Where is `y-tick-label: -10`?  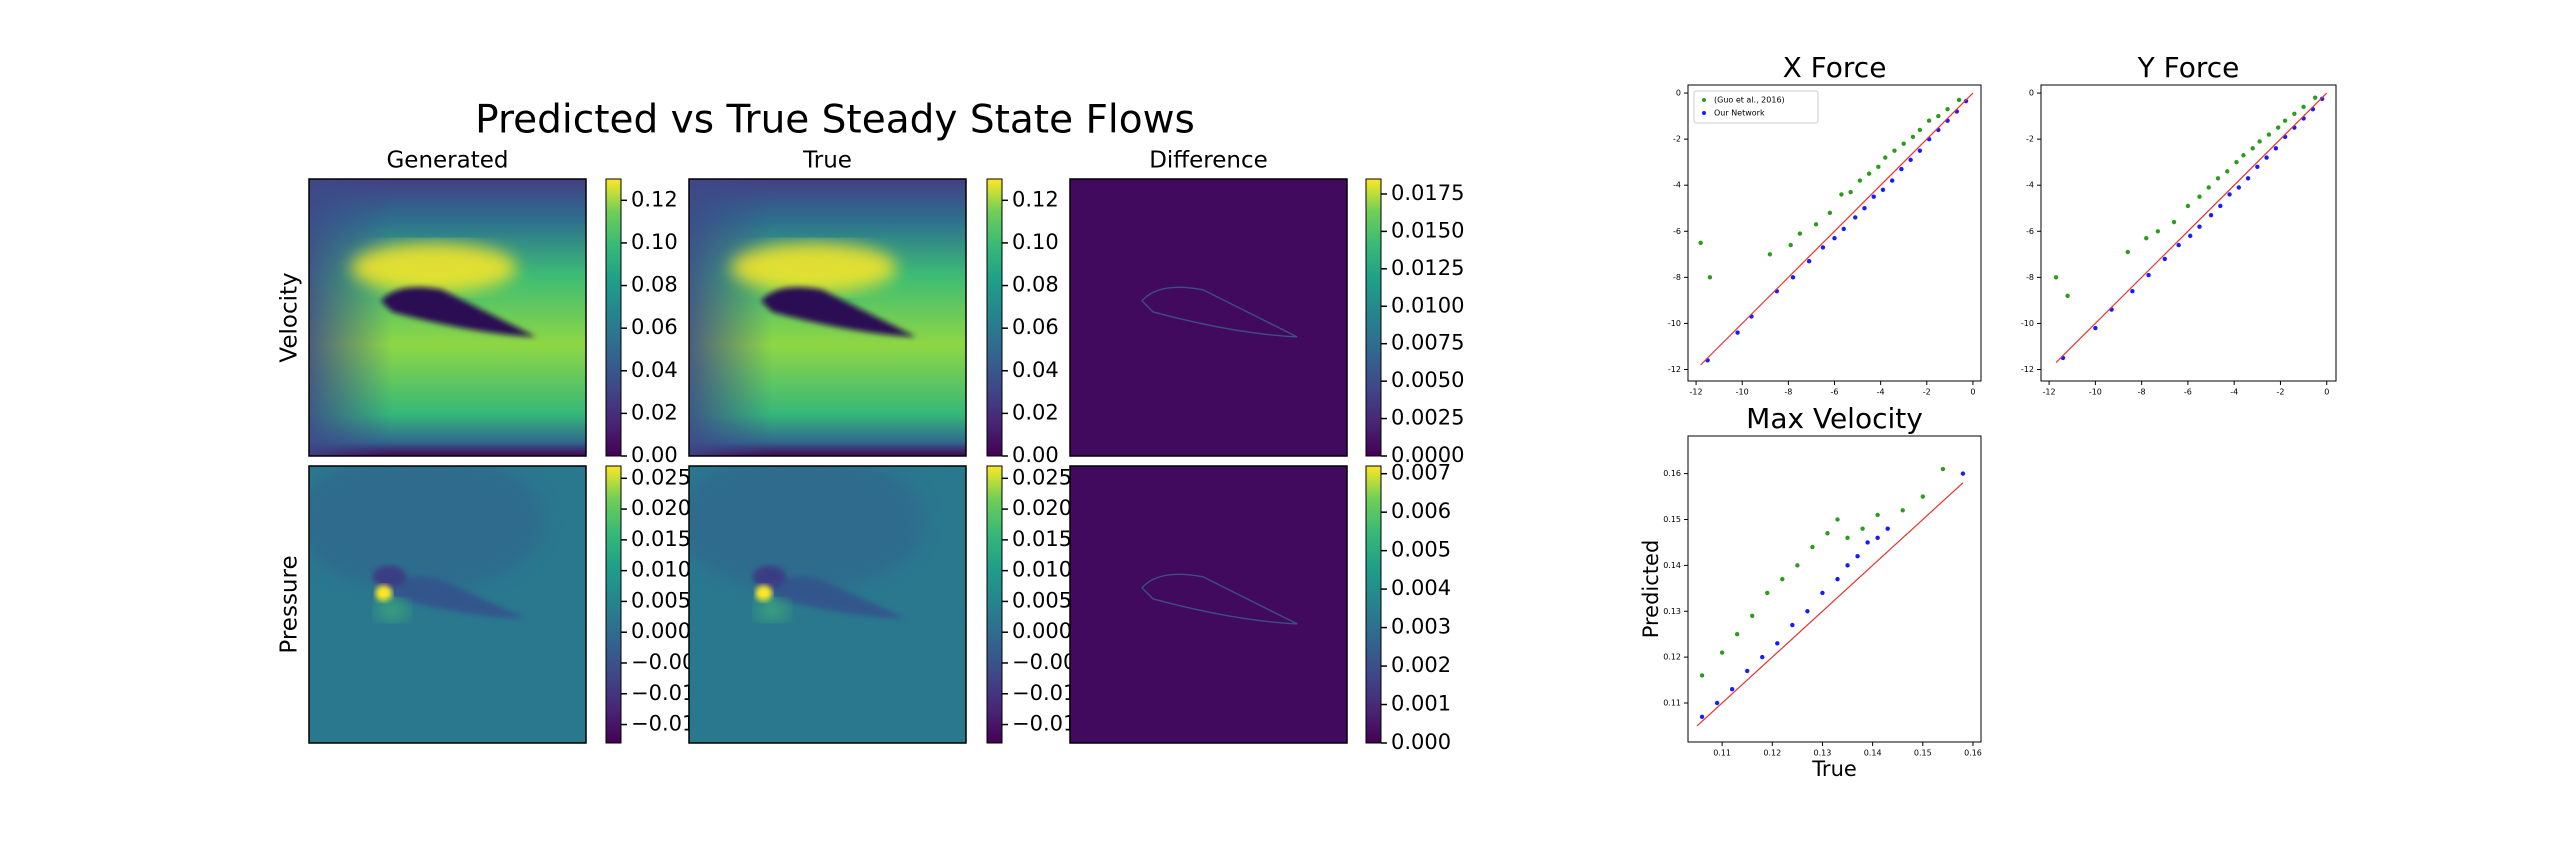 y-tick-label: -10 is located at coordinates (1674, 323).